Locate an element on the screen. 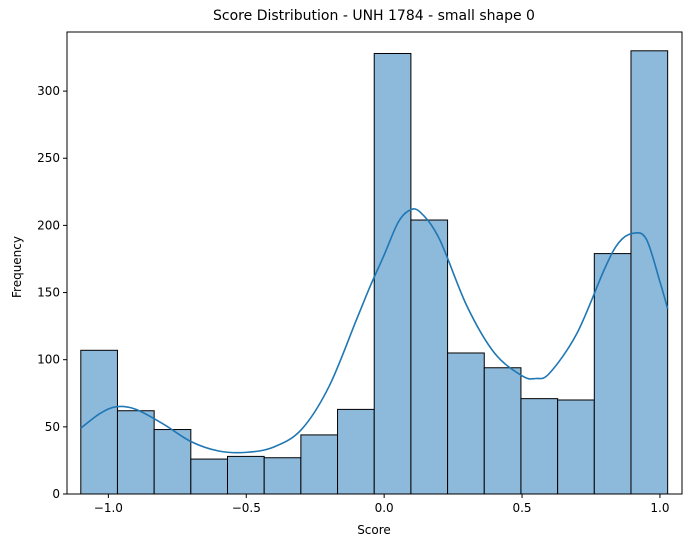 The image size is (695, 547). y-tick-label: 300 is located at coordinates (48, 91).